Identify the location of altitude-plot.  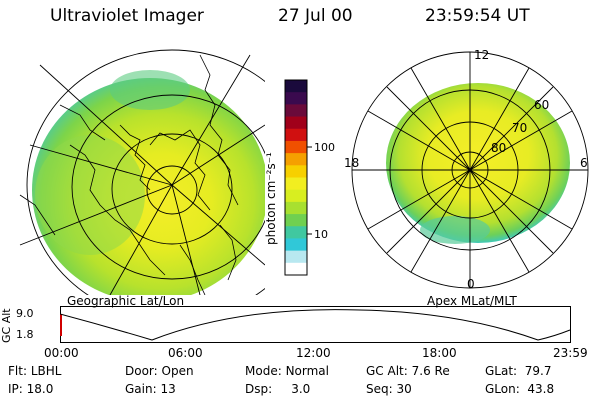
(315, 324).